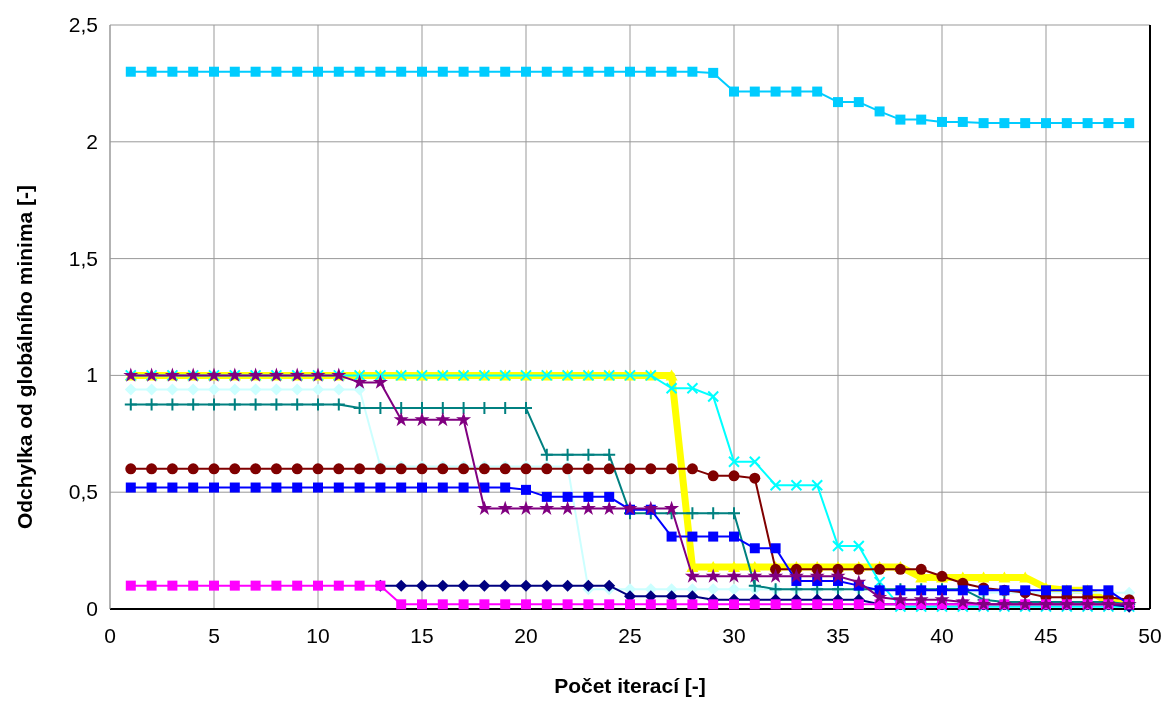 The image size is (1171, 707). I want to click on x-tick-label: 30, so click(734, 635).